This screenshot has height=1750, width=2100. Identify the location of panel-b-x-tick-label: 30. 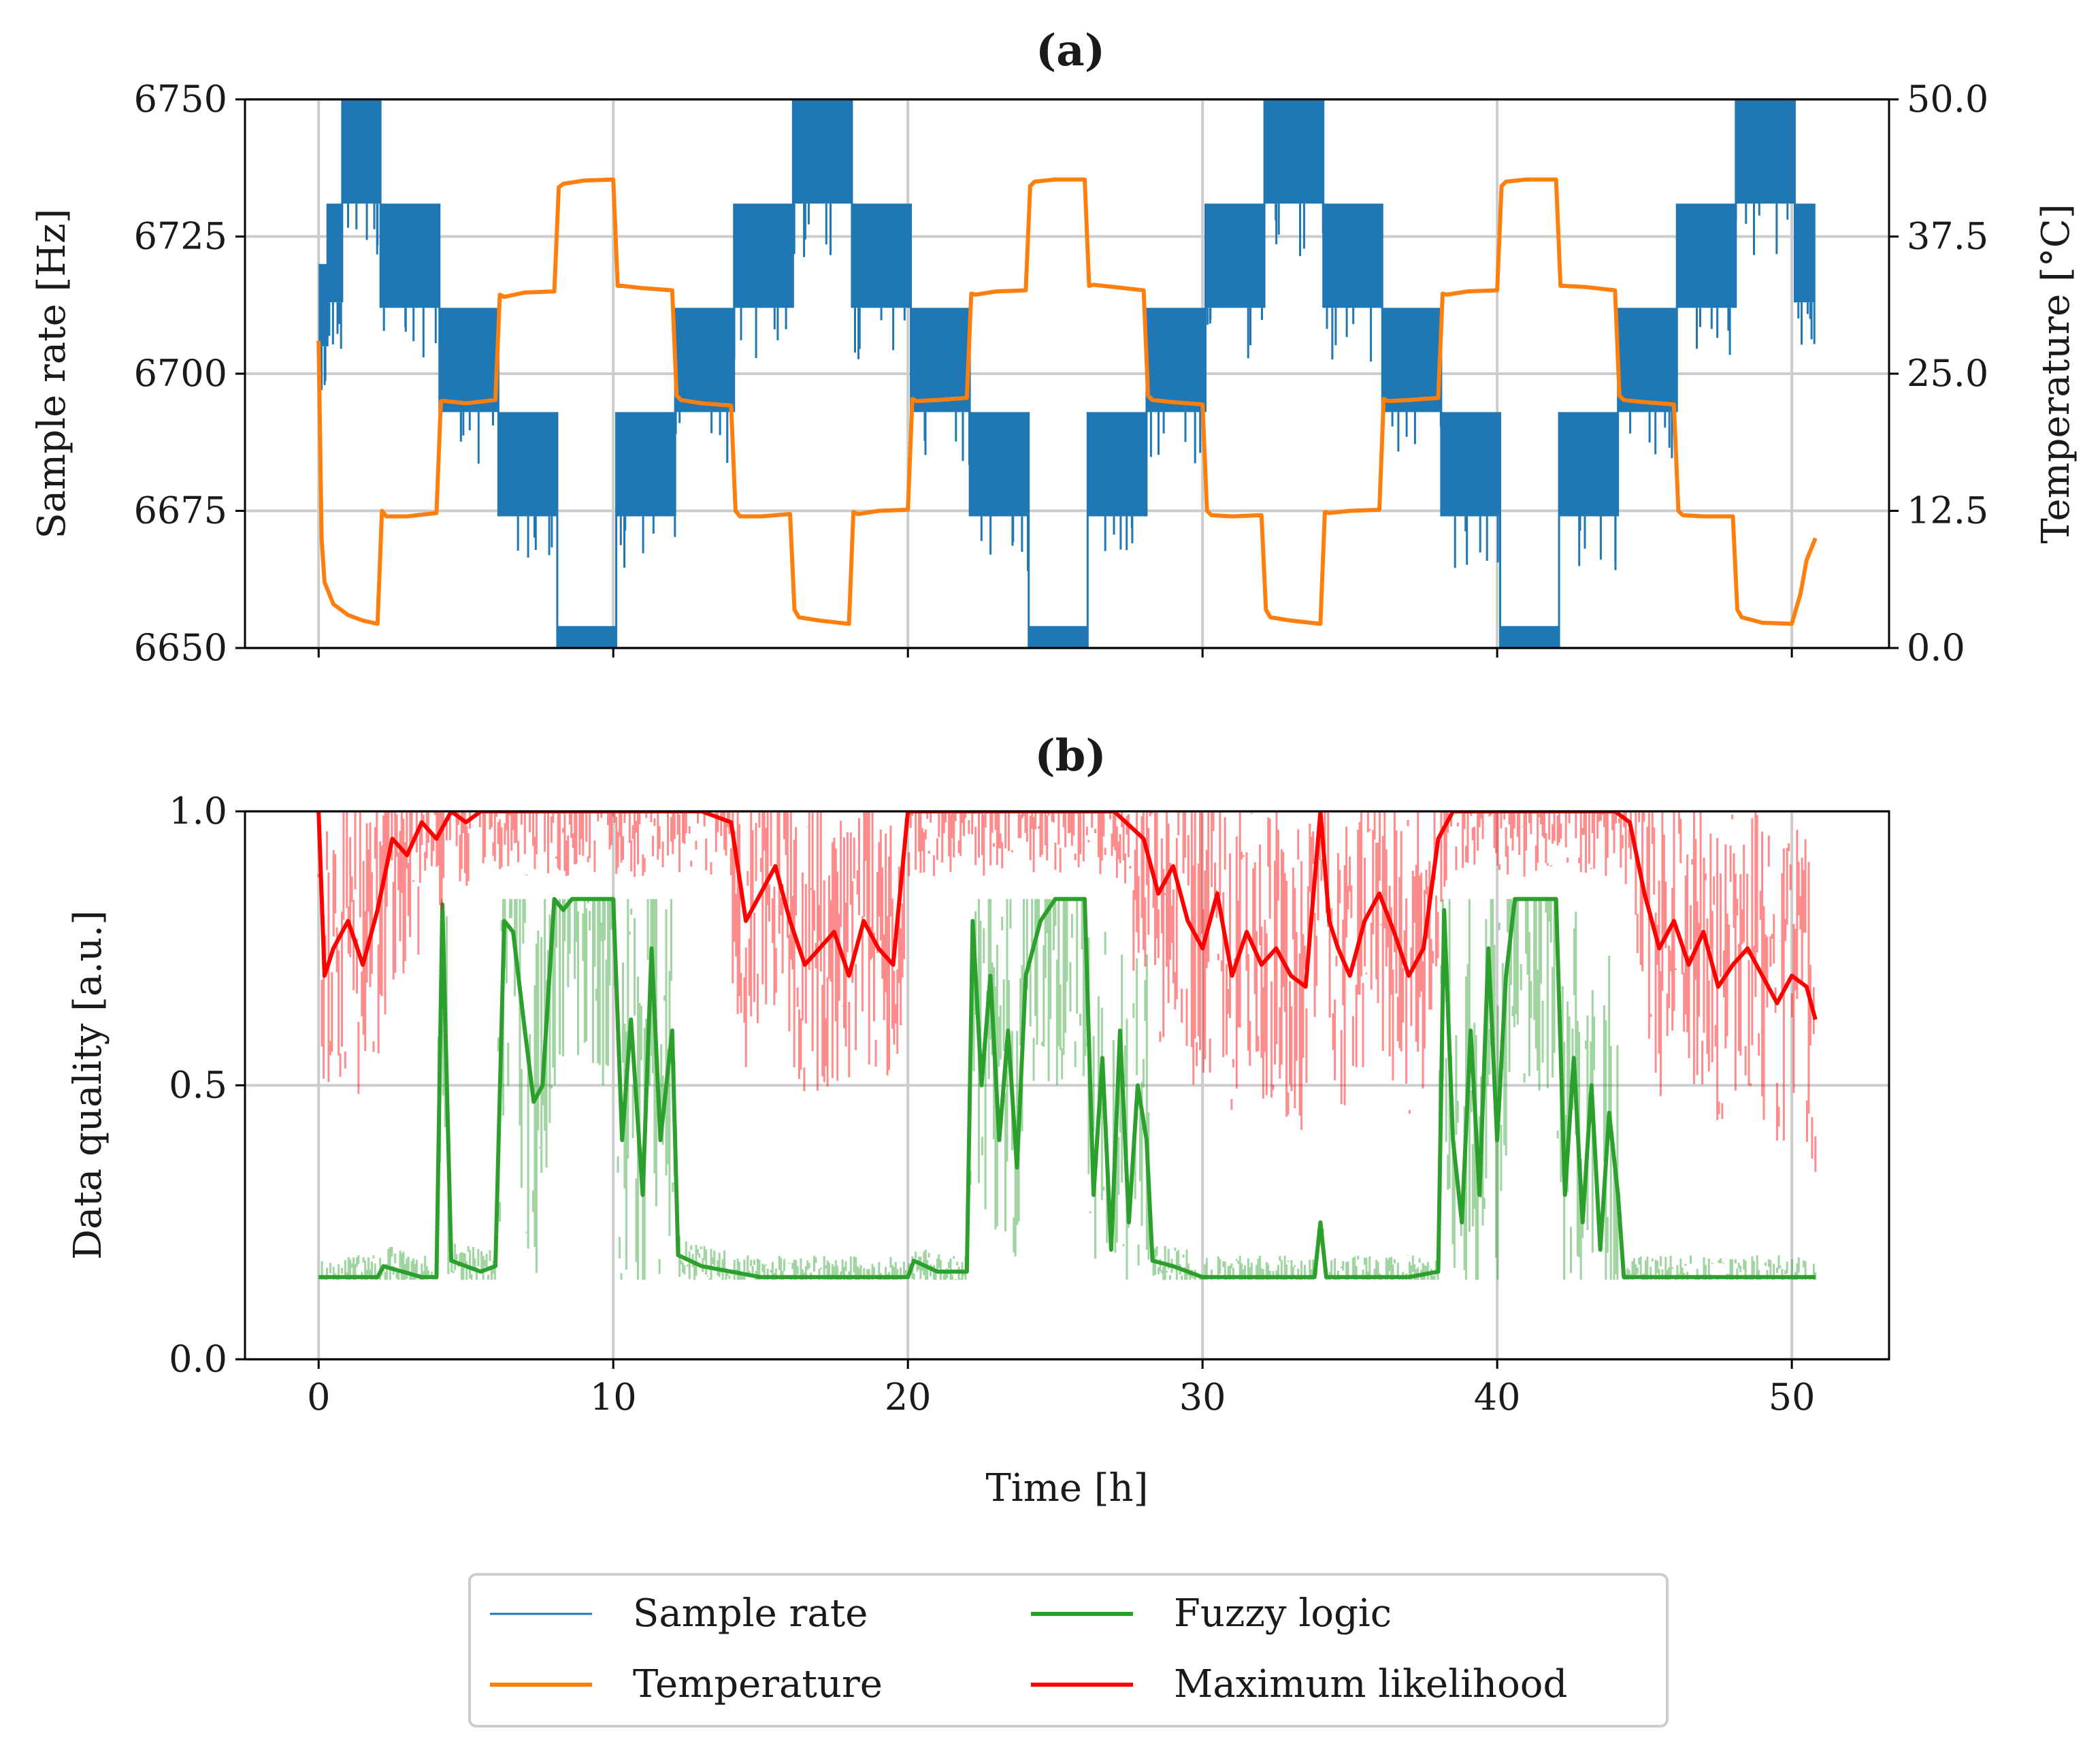
(1202, 1397).